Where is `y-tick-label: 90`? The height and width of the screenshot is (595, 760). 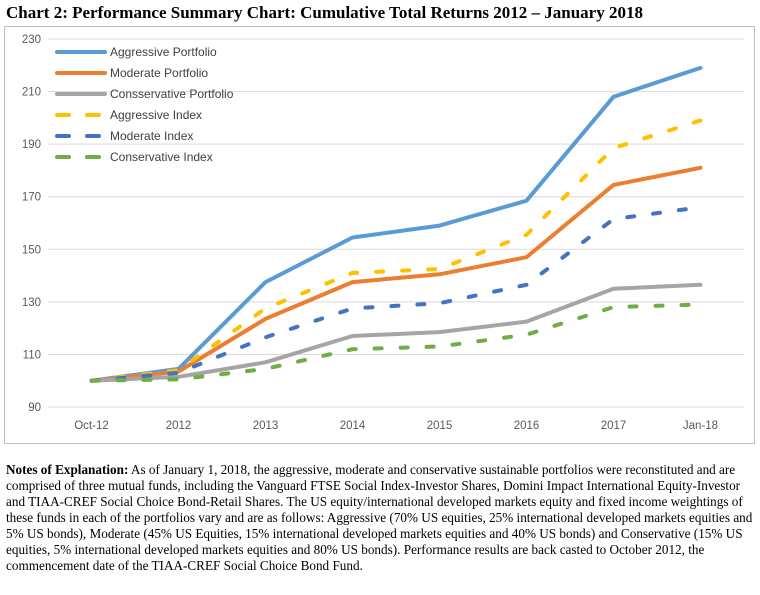 y-tick-label: 90 is located at coordinates (34, 408).